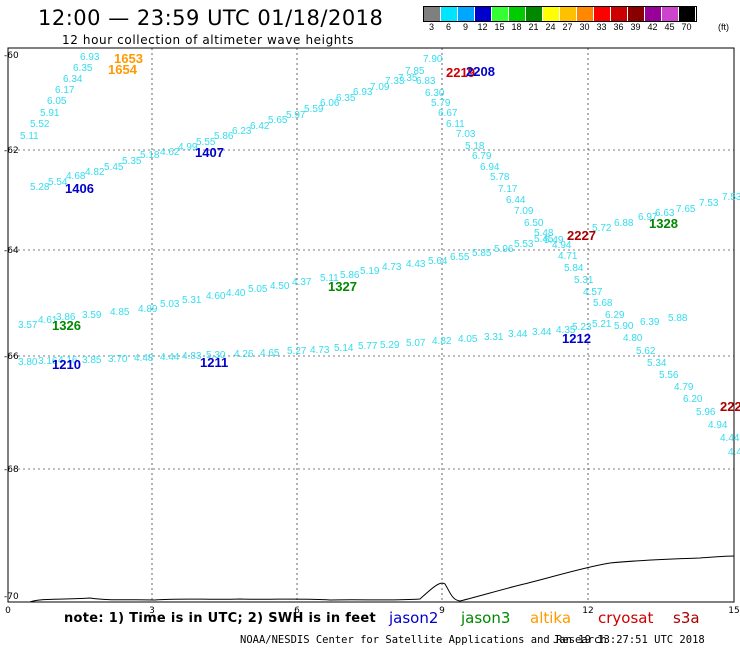  What do you see at coordinates (460, 257) in the screenshot?
I see `wave-height-value: 6.55` at bounding box center [460, 257].